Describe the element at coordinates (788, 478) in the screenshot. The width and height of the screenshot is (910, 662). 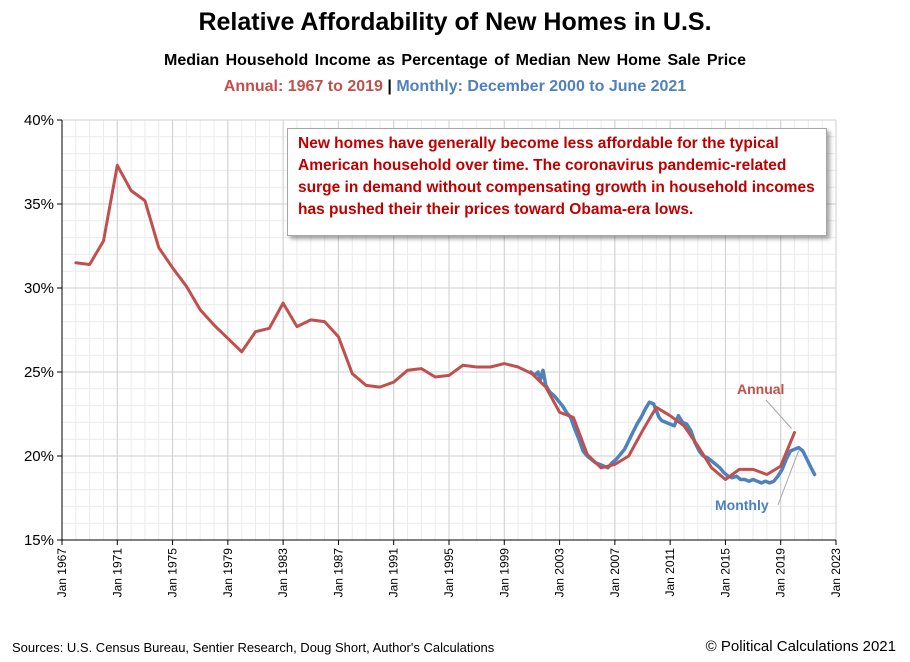
I see `monthly-leader-line` at that location.